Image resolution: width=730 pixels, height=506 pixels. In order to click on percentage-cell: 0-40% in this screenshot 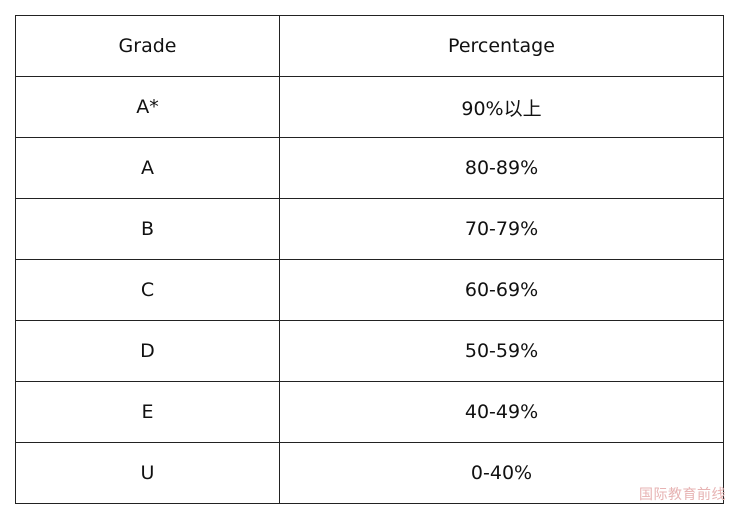, I will do `click(501, 473)`.